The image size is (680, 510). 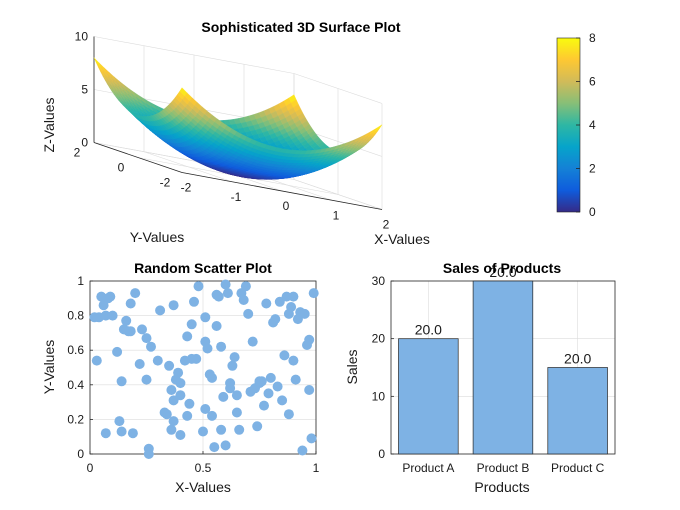 What do you see at coordinates (49, 367) in the screenshot?
I see `scatter-ylabel: Y-Values` at bounding box center [49, 367].